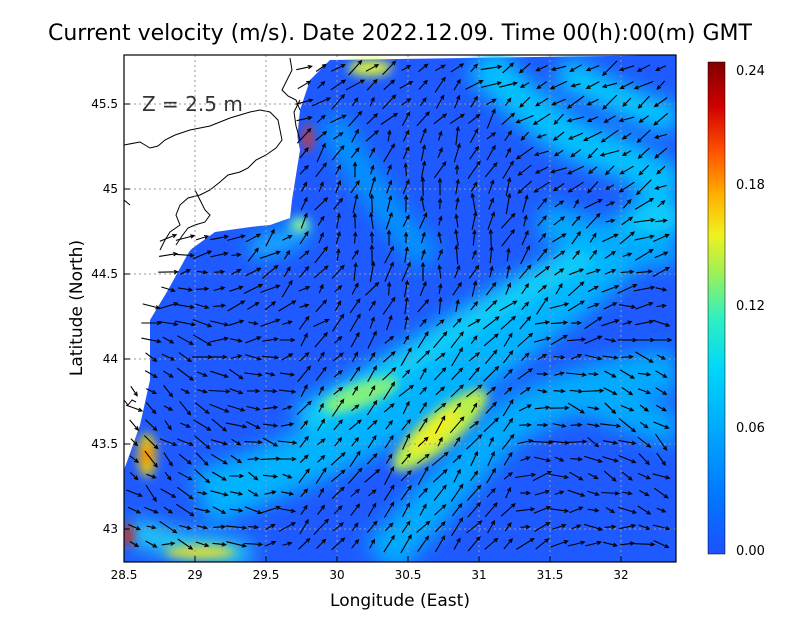 Image resolution: width=800 pixels, height=618 pixels. Describe the element at coordinates (104, 444) in the screenshot. I see `y-tick-label: 43.5` at that location.